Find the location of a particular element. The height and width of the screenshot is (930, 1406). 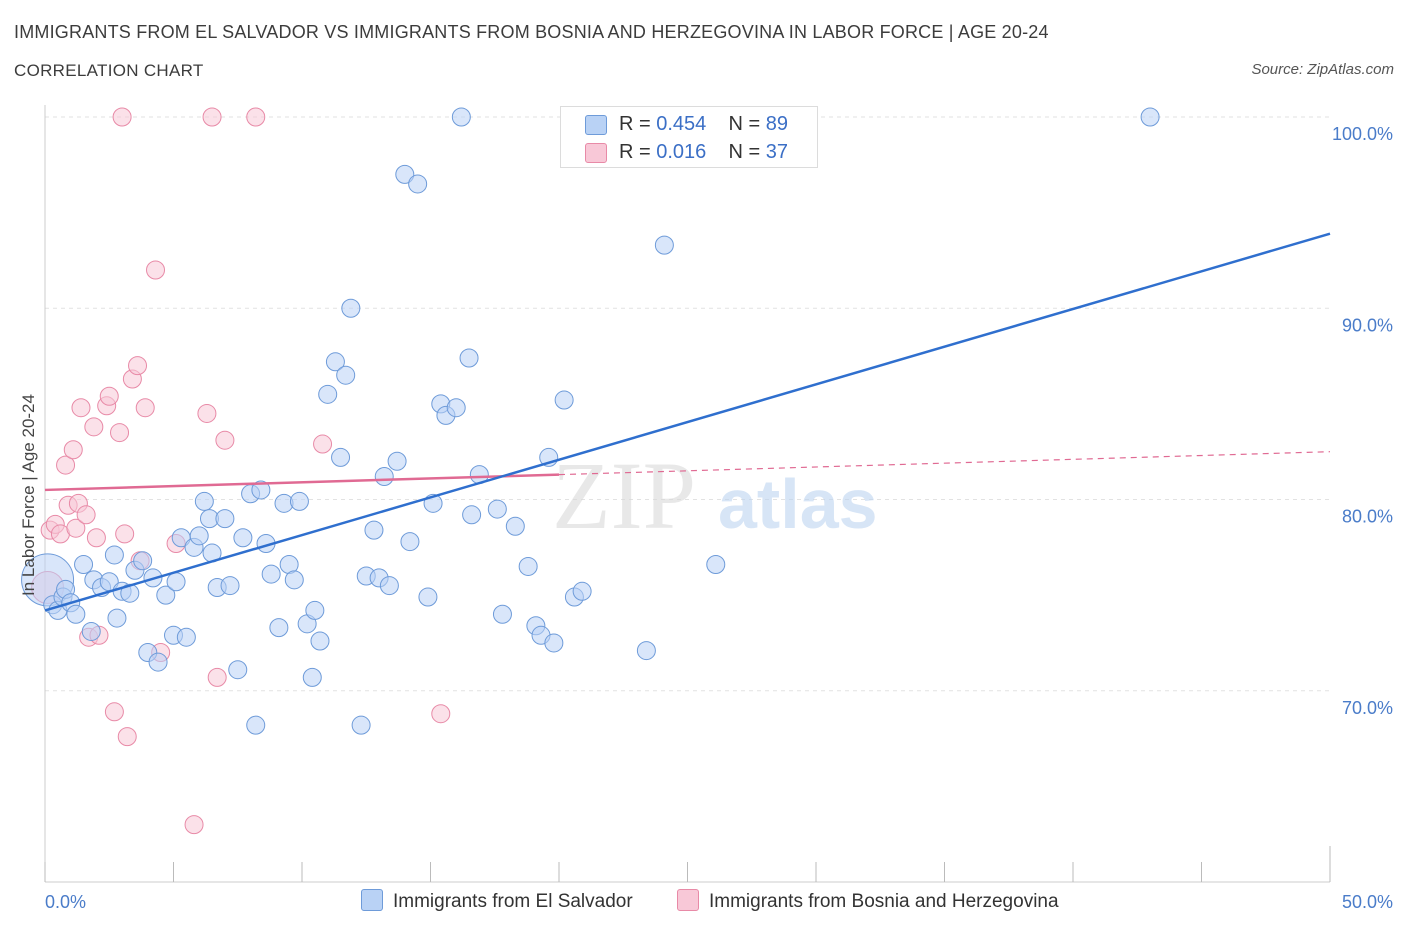

y-tick-label-70: 70.0% is located at coordinates (1367, 708).